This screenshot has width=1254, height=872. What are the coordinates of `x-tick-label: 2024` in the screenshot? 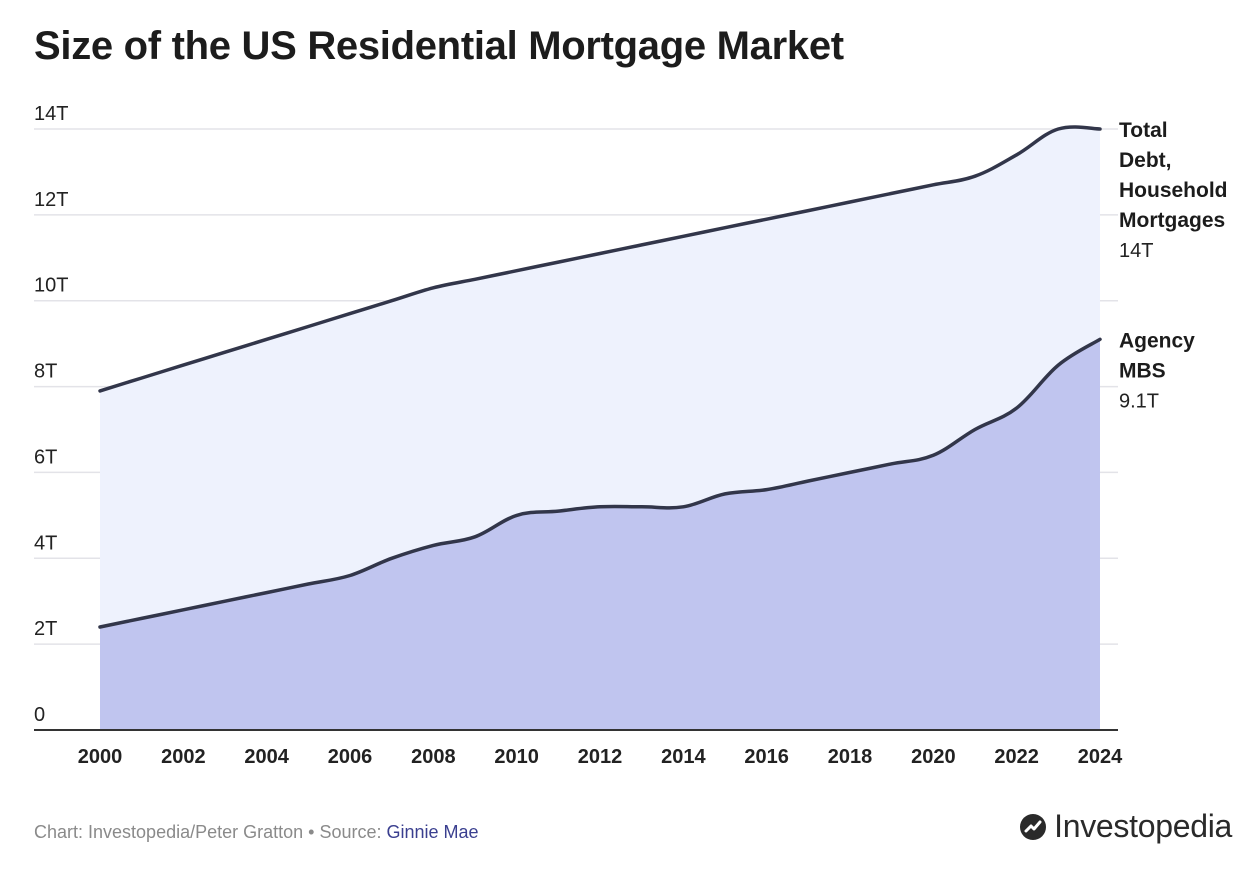 It's located at (1100, 757).